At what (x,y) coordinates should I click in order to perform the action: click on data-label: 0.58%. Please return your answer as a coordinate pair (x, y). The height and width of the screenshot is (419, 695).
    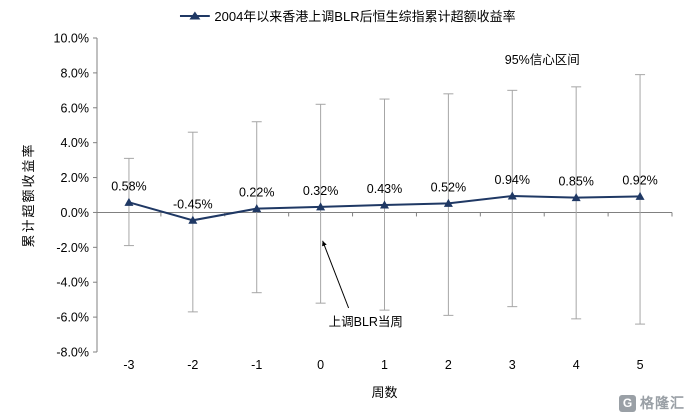
    Looking at the image, I should click on (128, 186).